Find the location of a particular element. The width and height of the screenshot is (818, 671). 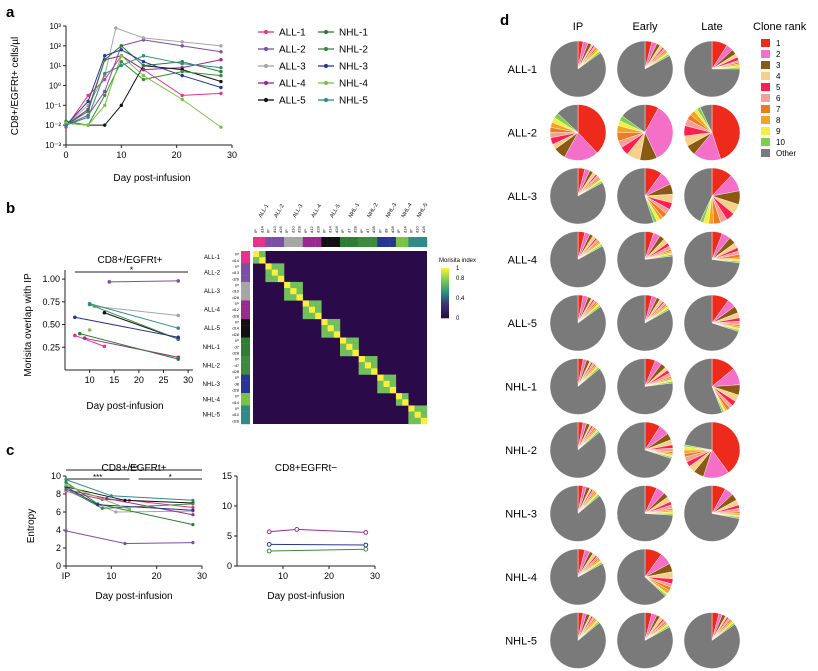

a-legend-label-NHL-4: NHL-4 is located at coordinates (353, 84).